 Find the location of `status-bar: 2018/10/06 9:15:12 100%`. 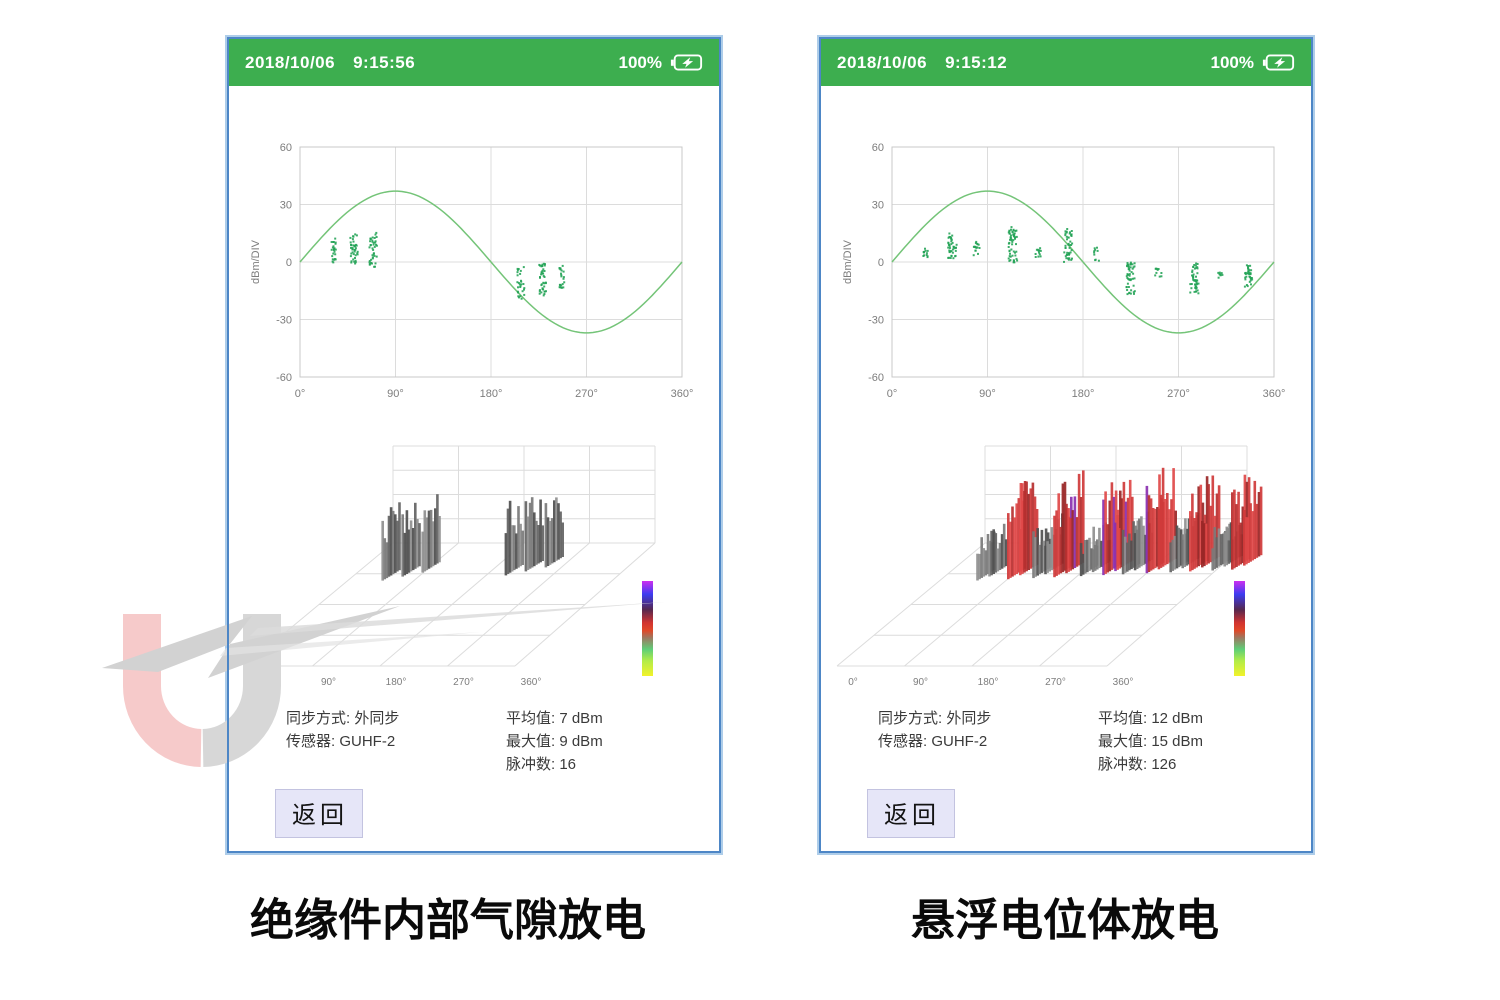

status-bar: 2018/10/06 9:15:12 100% is located at coordinates (1066, 62).